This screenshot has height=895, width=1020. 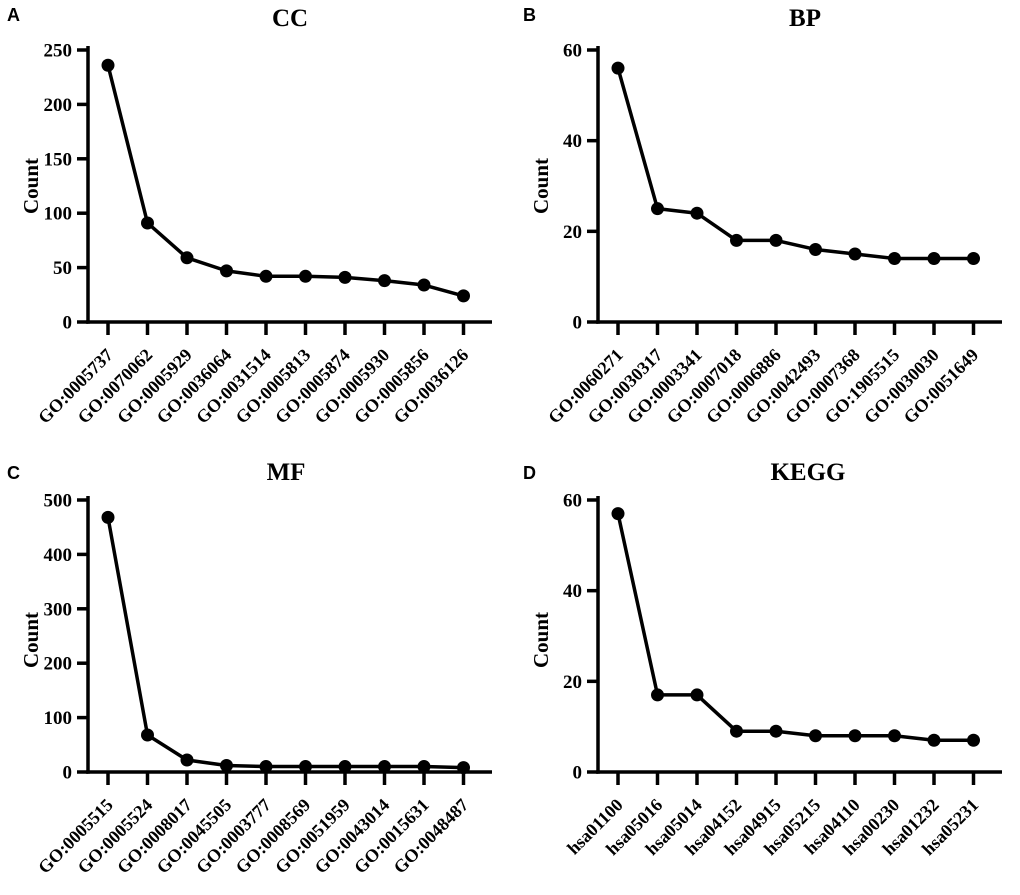 I want to click on y-tick-label: 400, so click(x=58, y=555).